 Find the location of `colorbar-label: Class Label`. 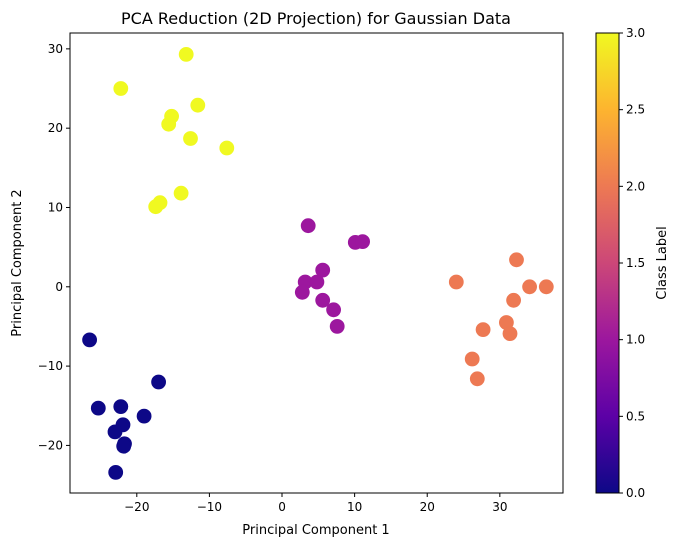

colorbar-label: Class Label is located at coordinates (662, 262).